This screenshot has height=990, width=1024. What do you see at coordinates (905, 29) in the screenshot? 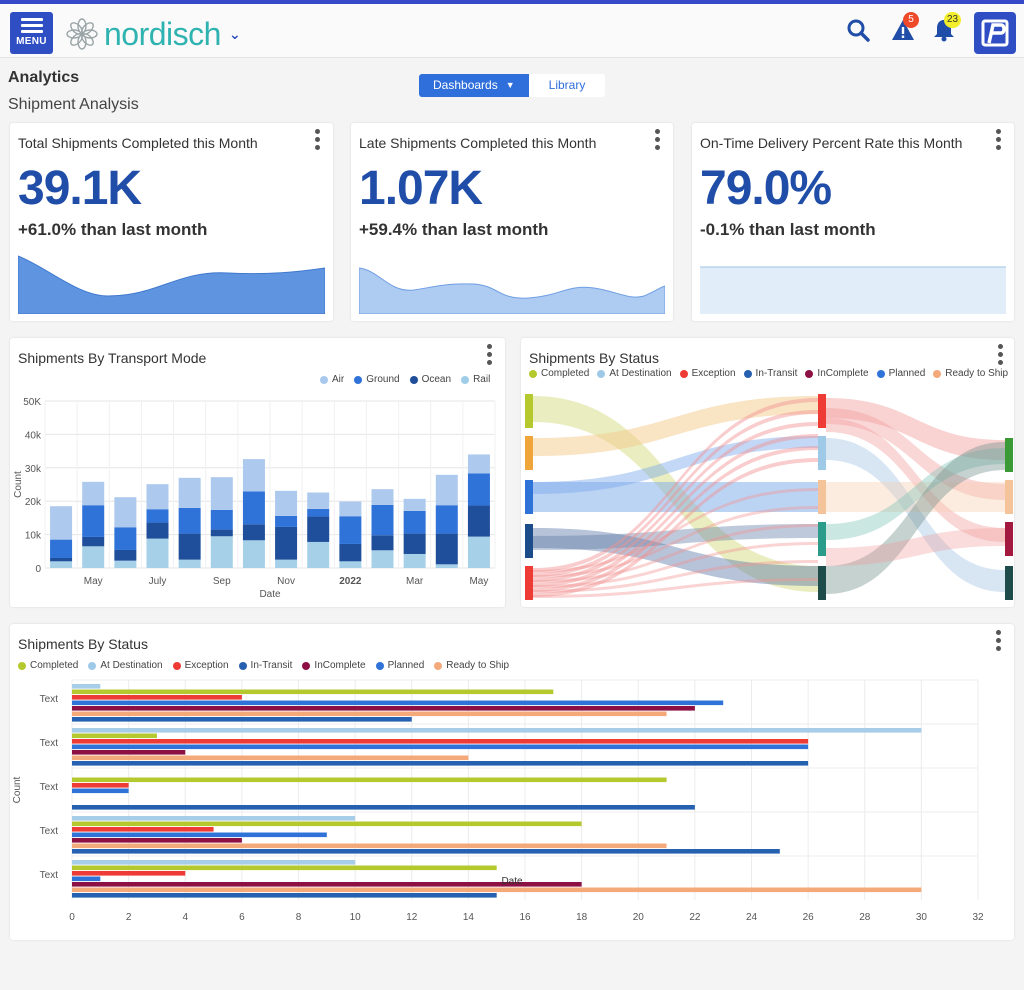
I see `alerts-button: 5` at bounding box center [905, 29].